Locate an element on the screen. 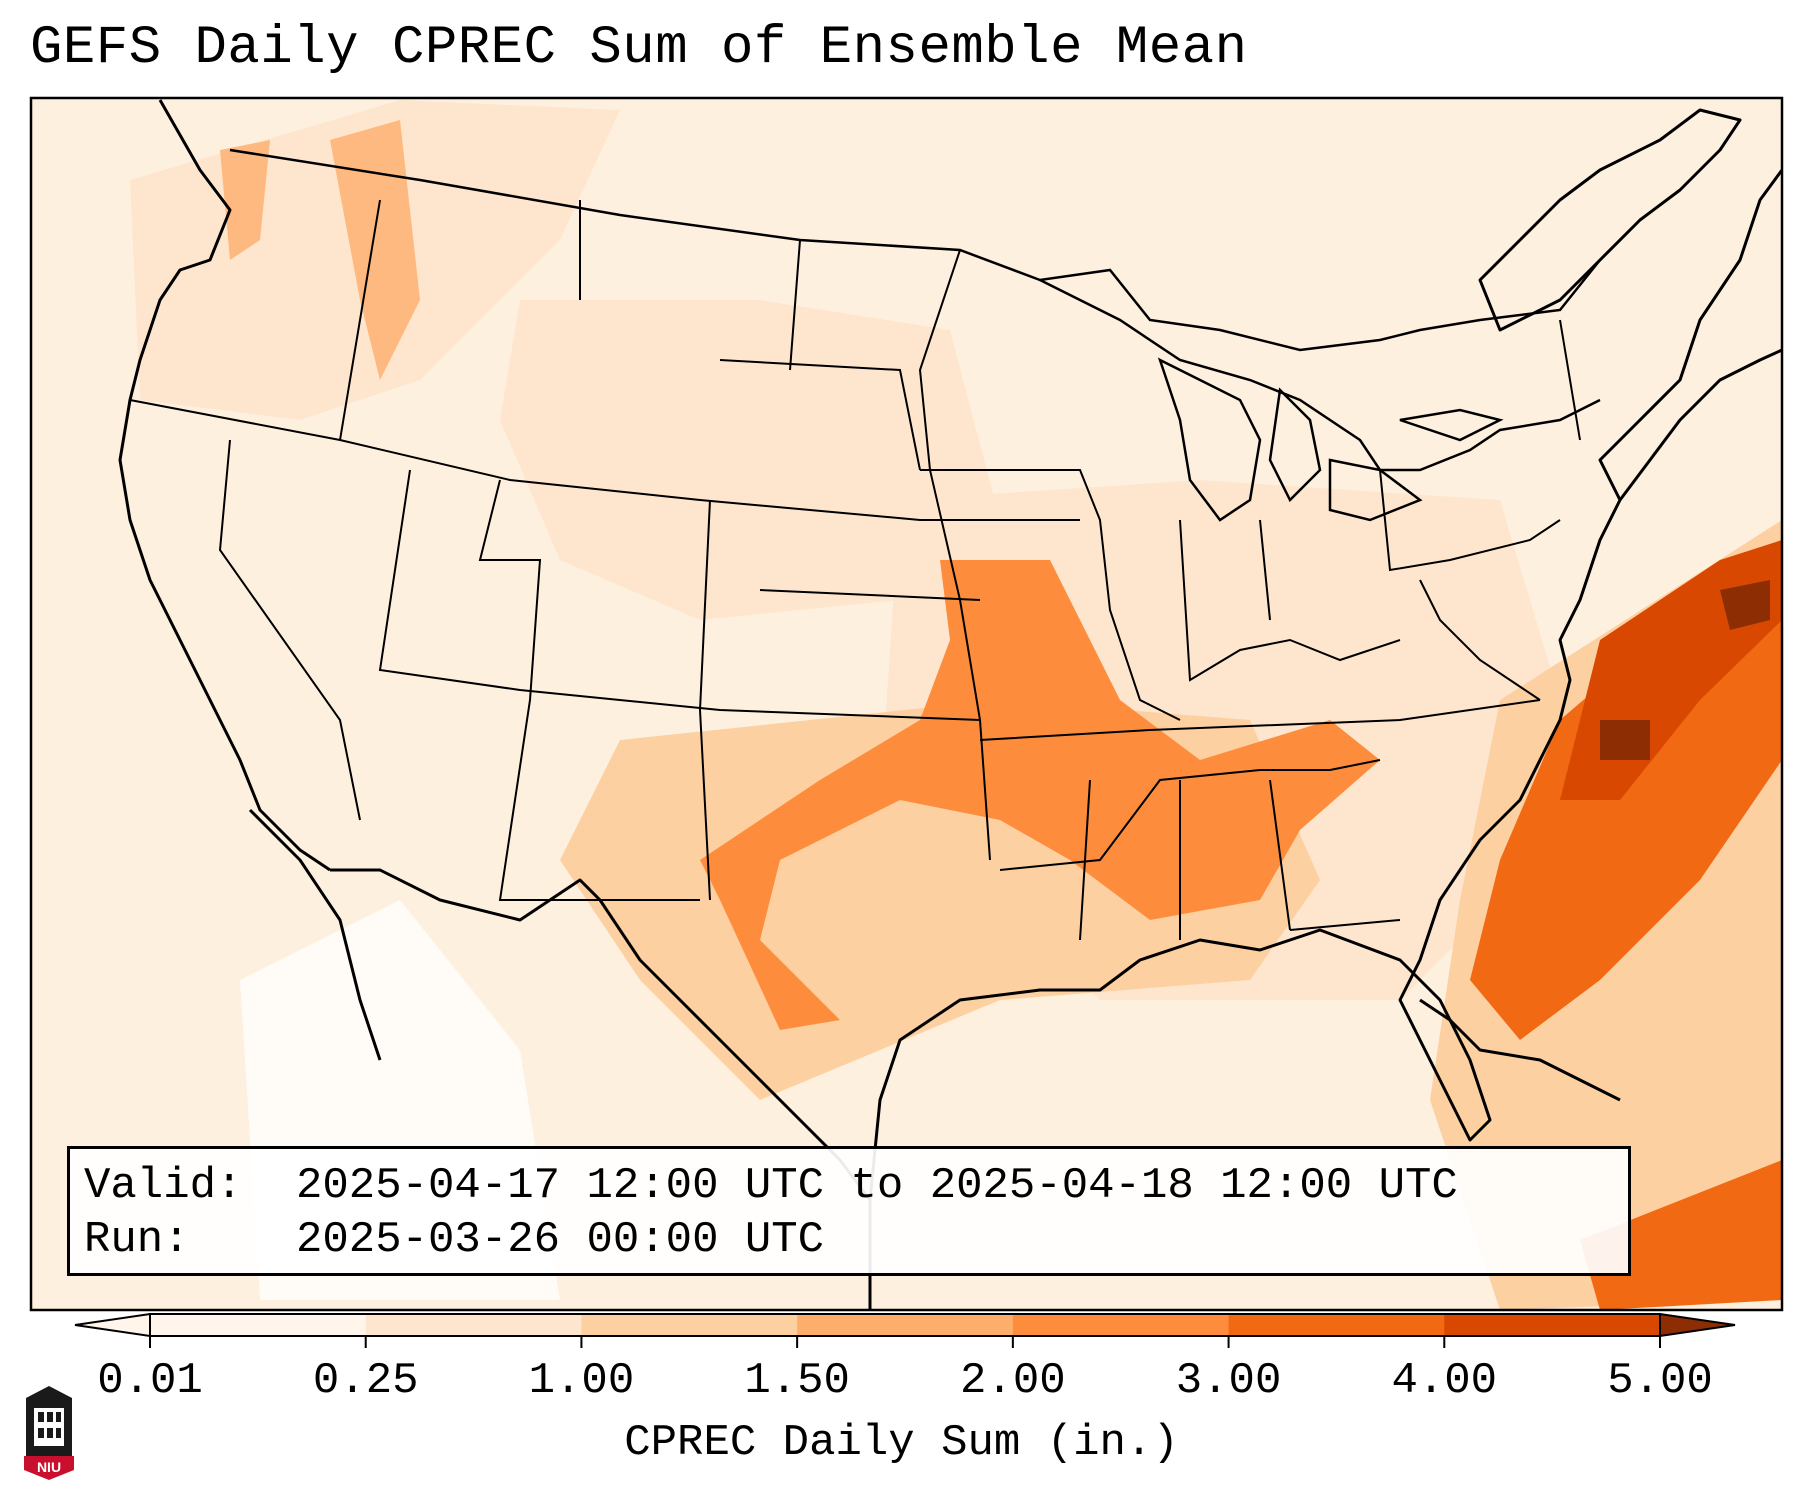  colorbar-tick-label: 0.25 is located at coordinates (366, 1381).